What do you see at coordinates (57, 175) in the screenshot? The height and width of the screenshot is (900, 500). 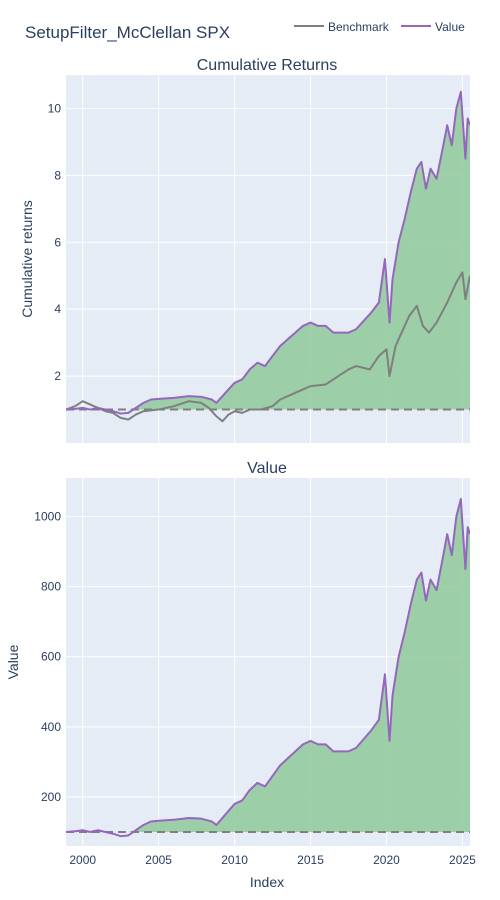 I see `y-tick-label: 8` at bounding box center [57, 175].